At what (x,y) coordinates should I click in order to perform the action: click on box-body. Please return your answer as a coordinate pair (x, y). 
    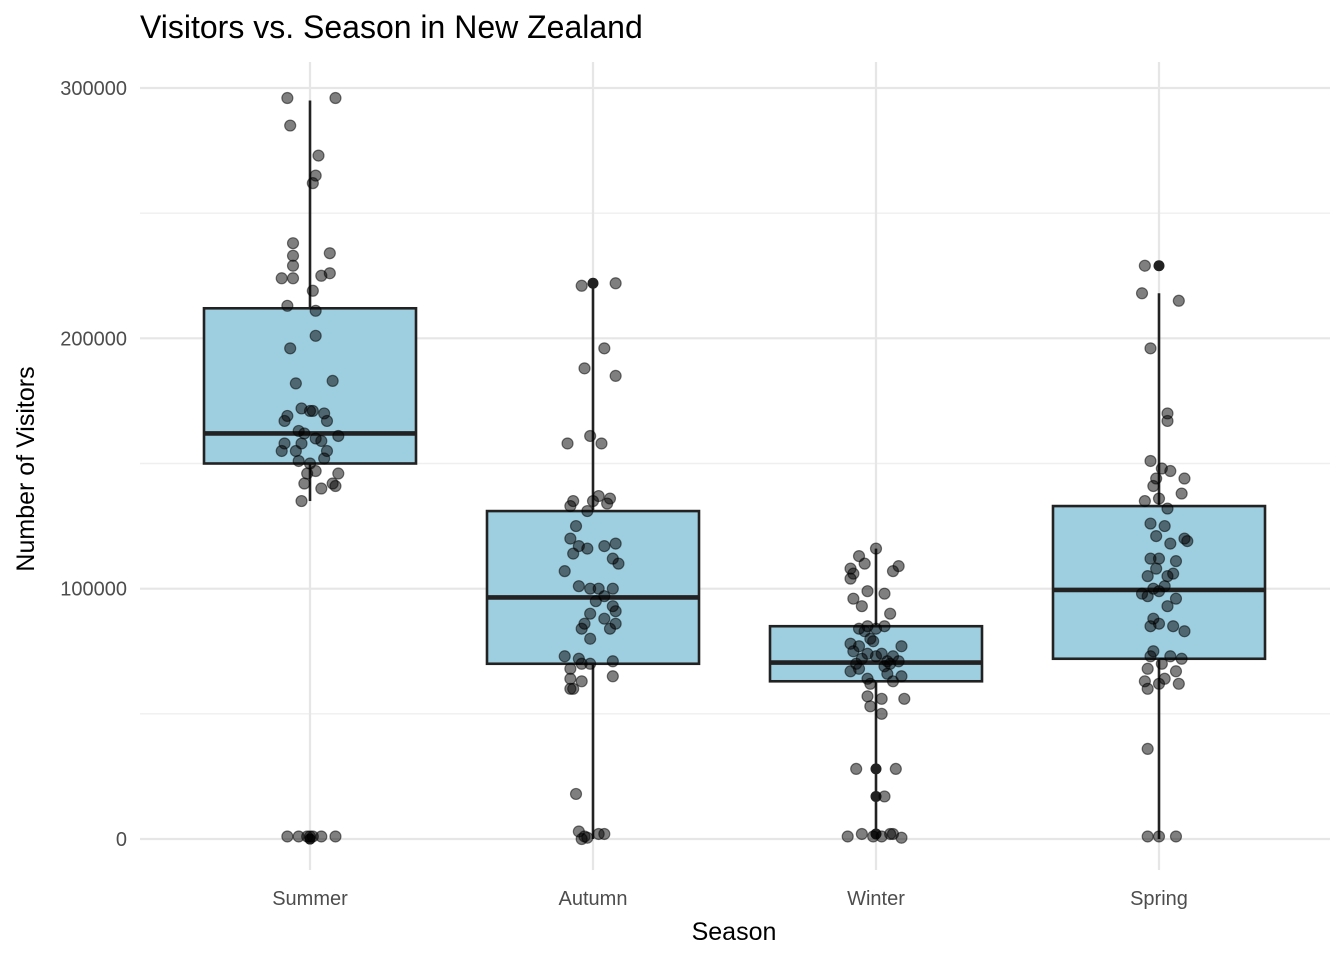
    Looking at the image, I should click on (1159, 582).